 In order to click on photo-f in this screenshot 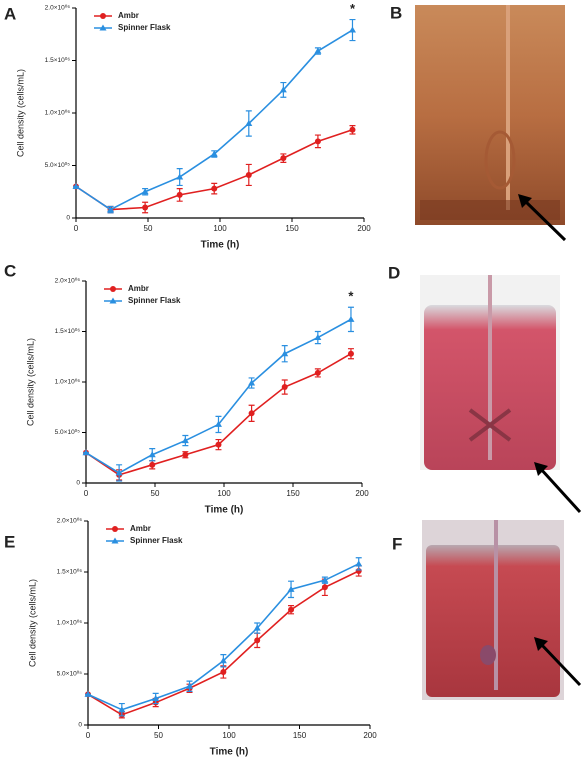, I will do `click(502, 610)`.